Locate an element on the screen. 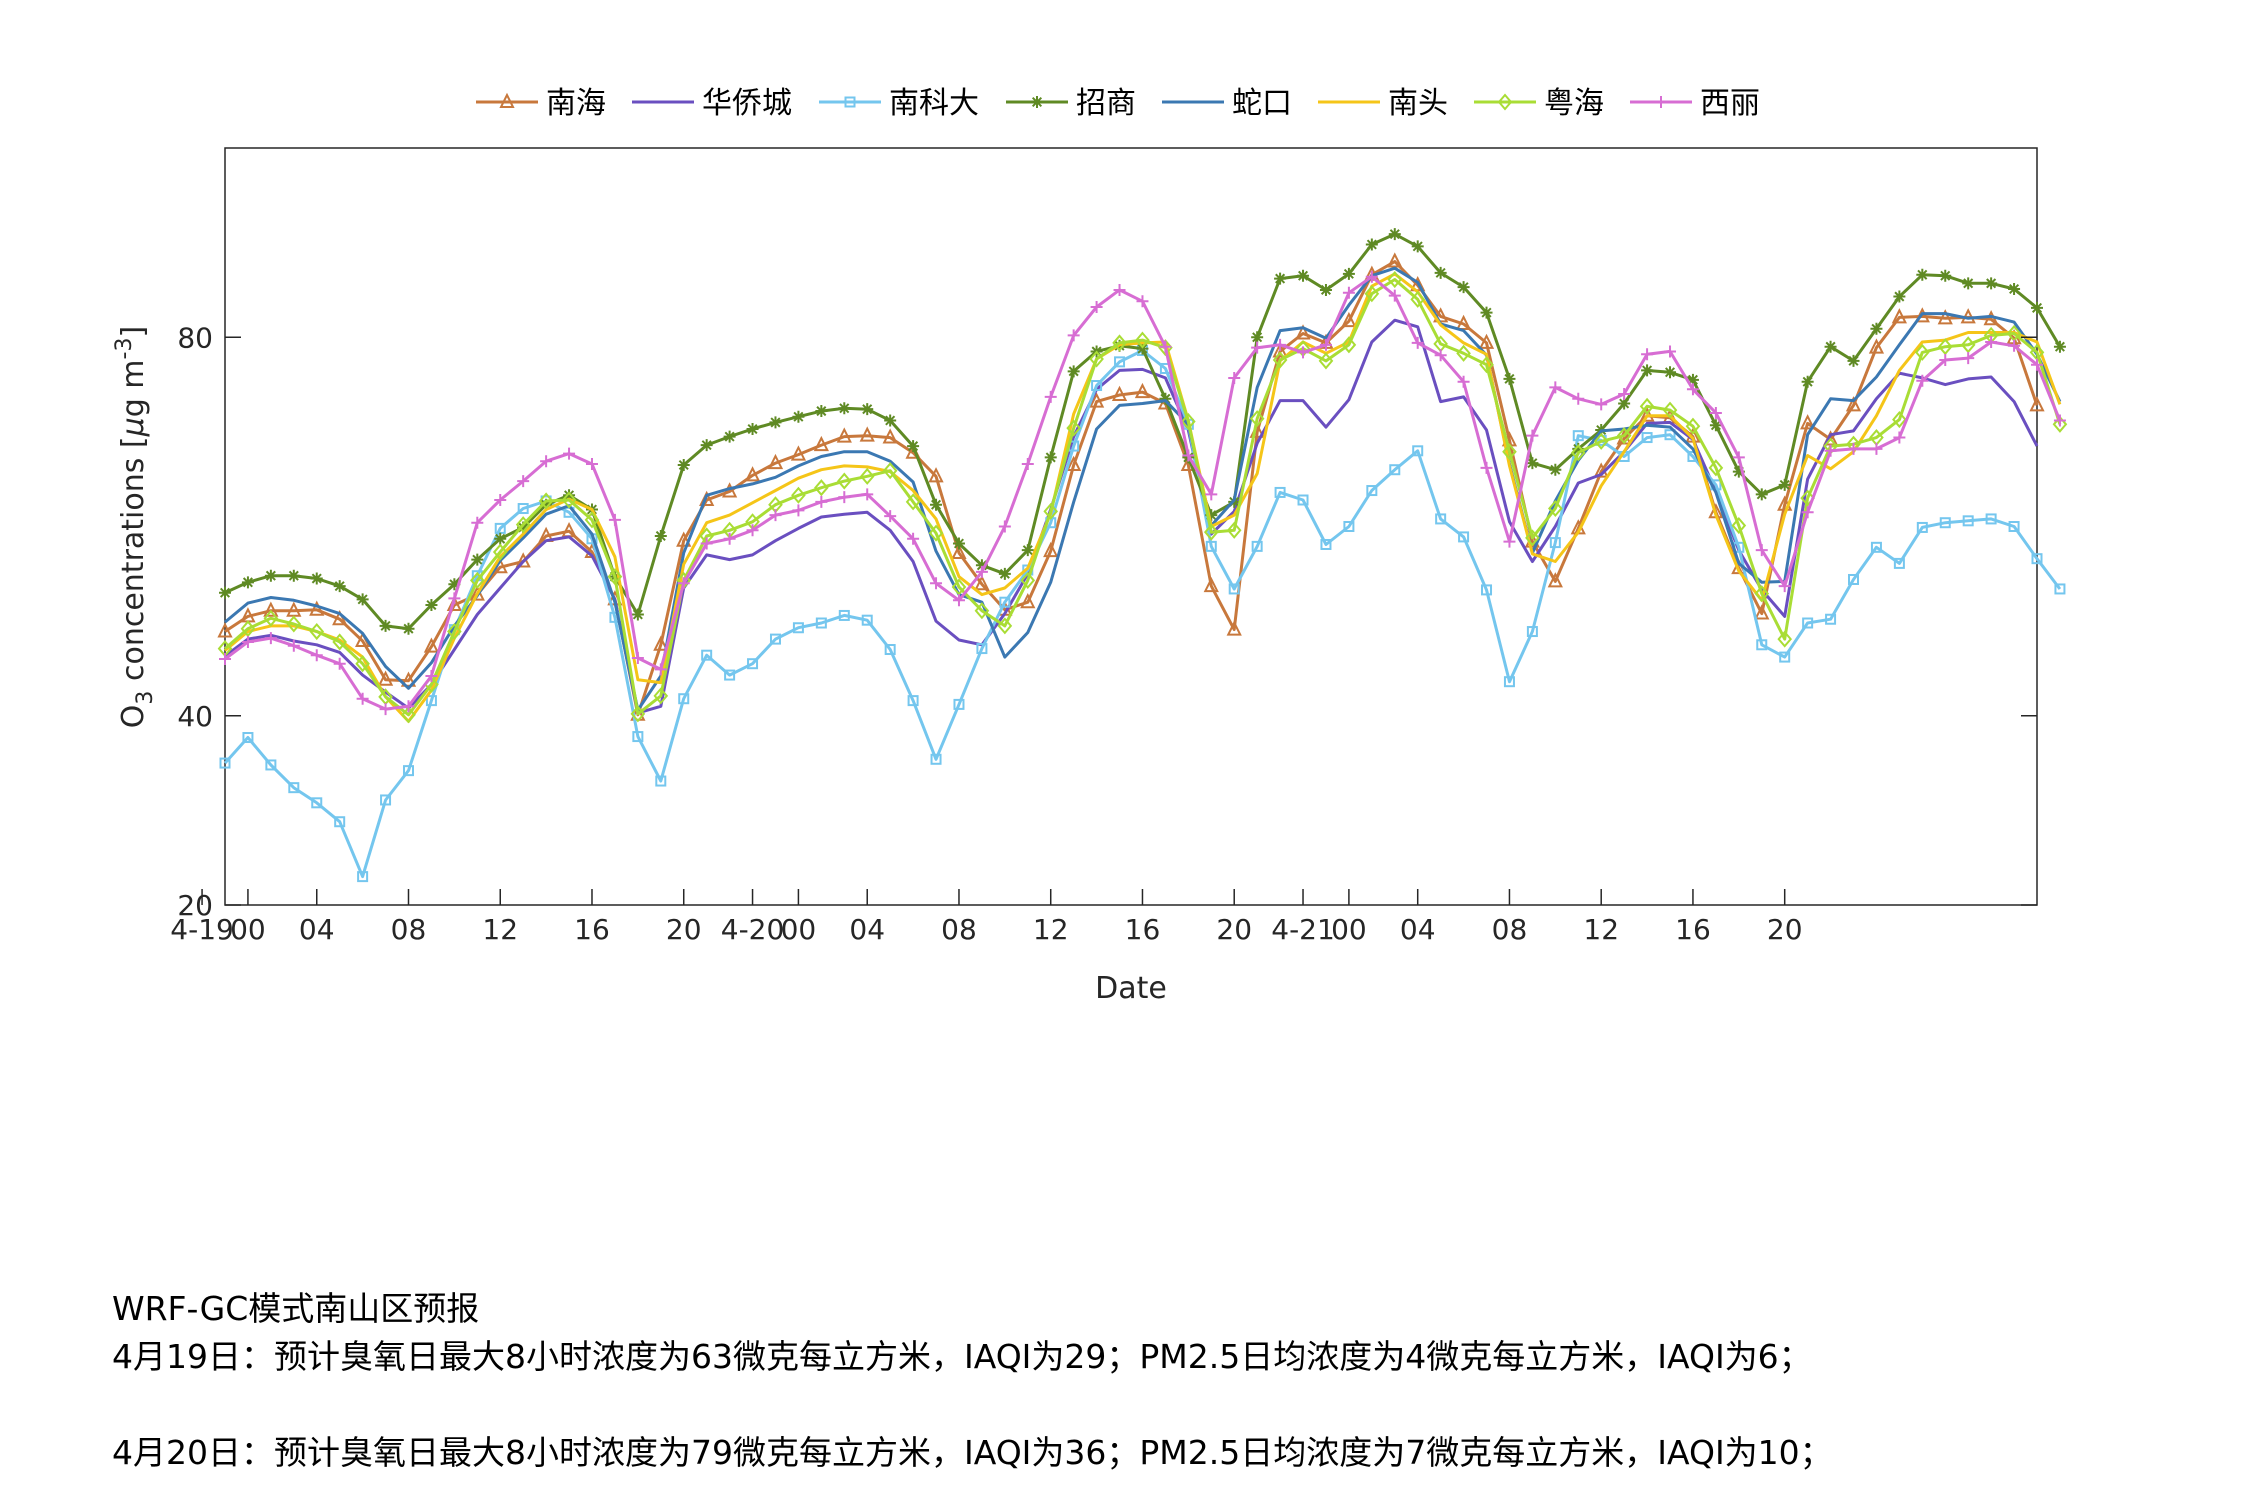  y-tick-label: 80 is located at coordinates (195, 337).